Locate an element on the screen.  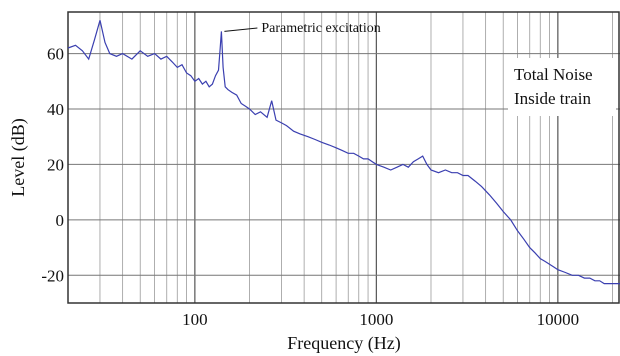
y-tick-label: 60 is located at coordinates (55, 54).